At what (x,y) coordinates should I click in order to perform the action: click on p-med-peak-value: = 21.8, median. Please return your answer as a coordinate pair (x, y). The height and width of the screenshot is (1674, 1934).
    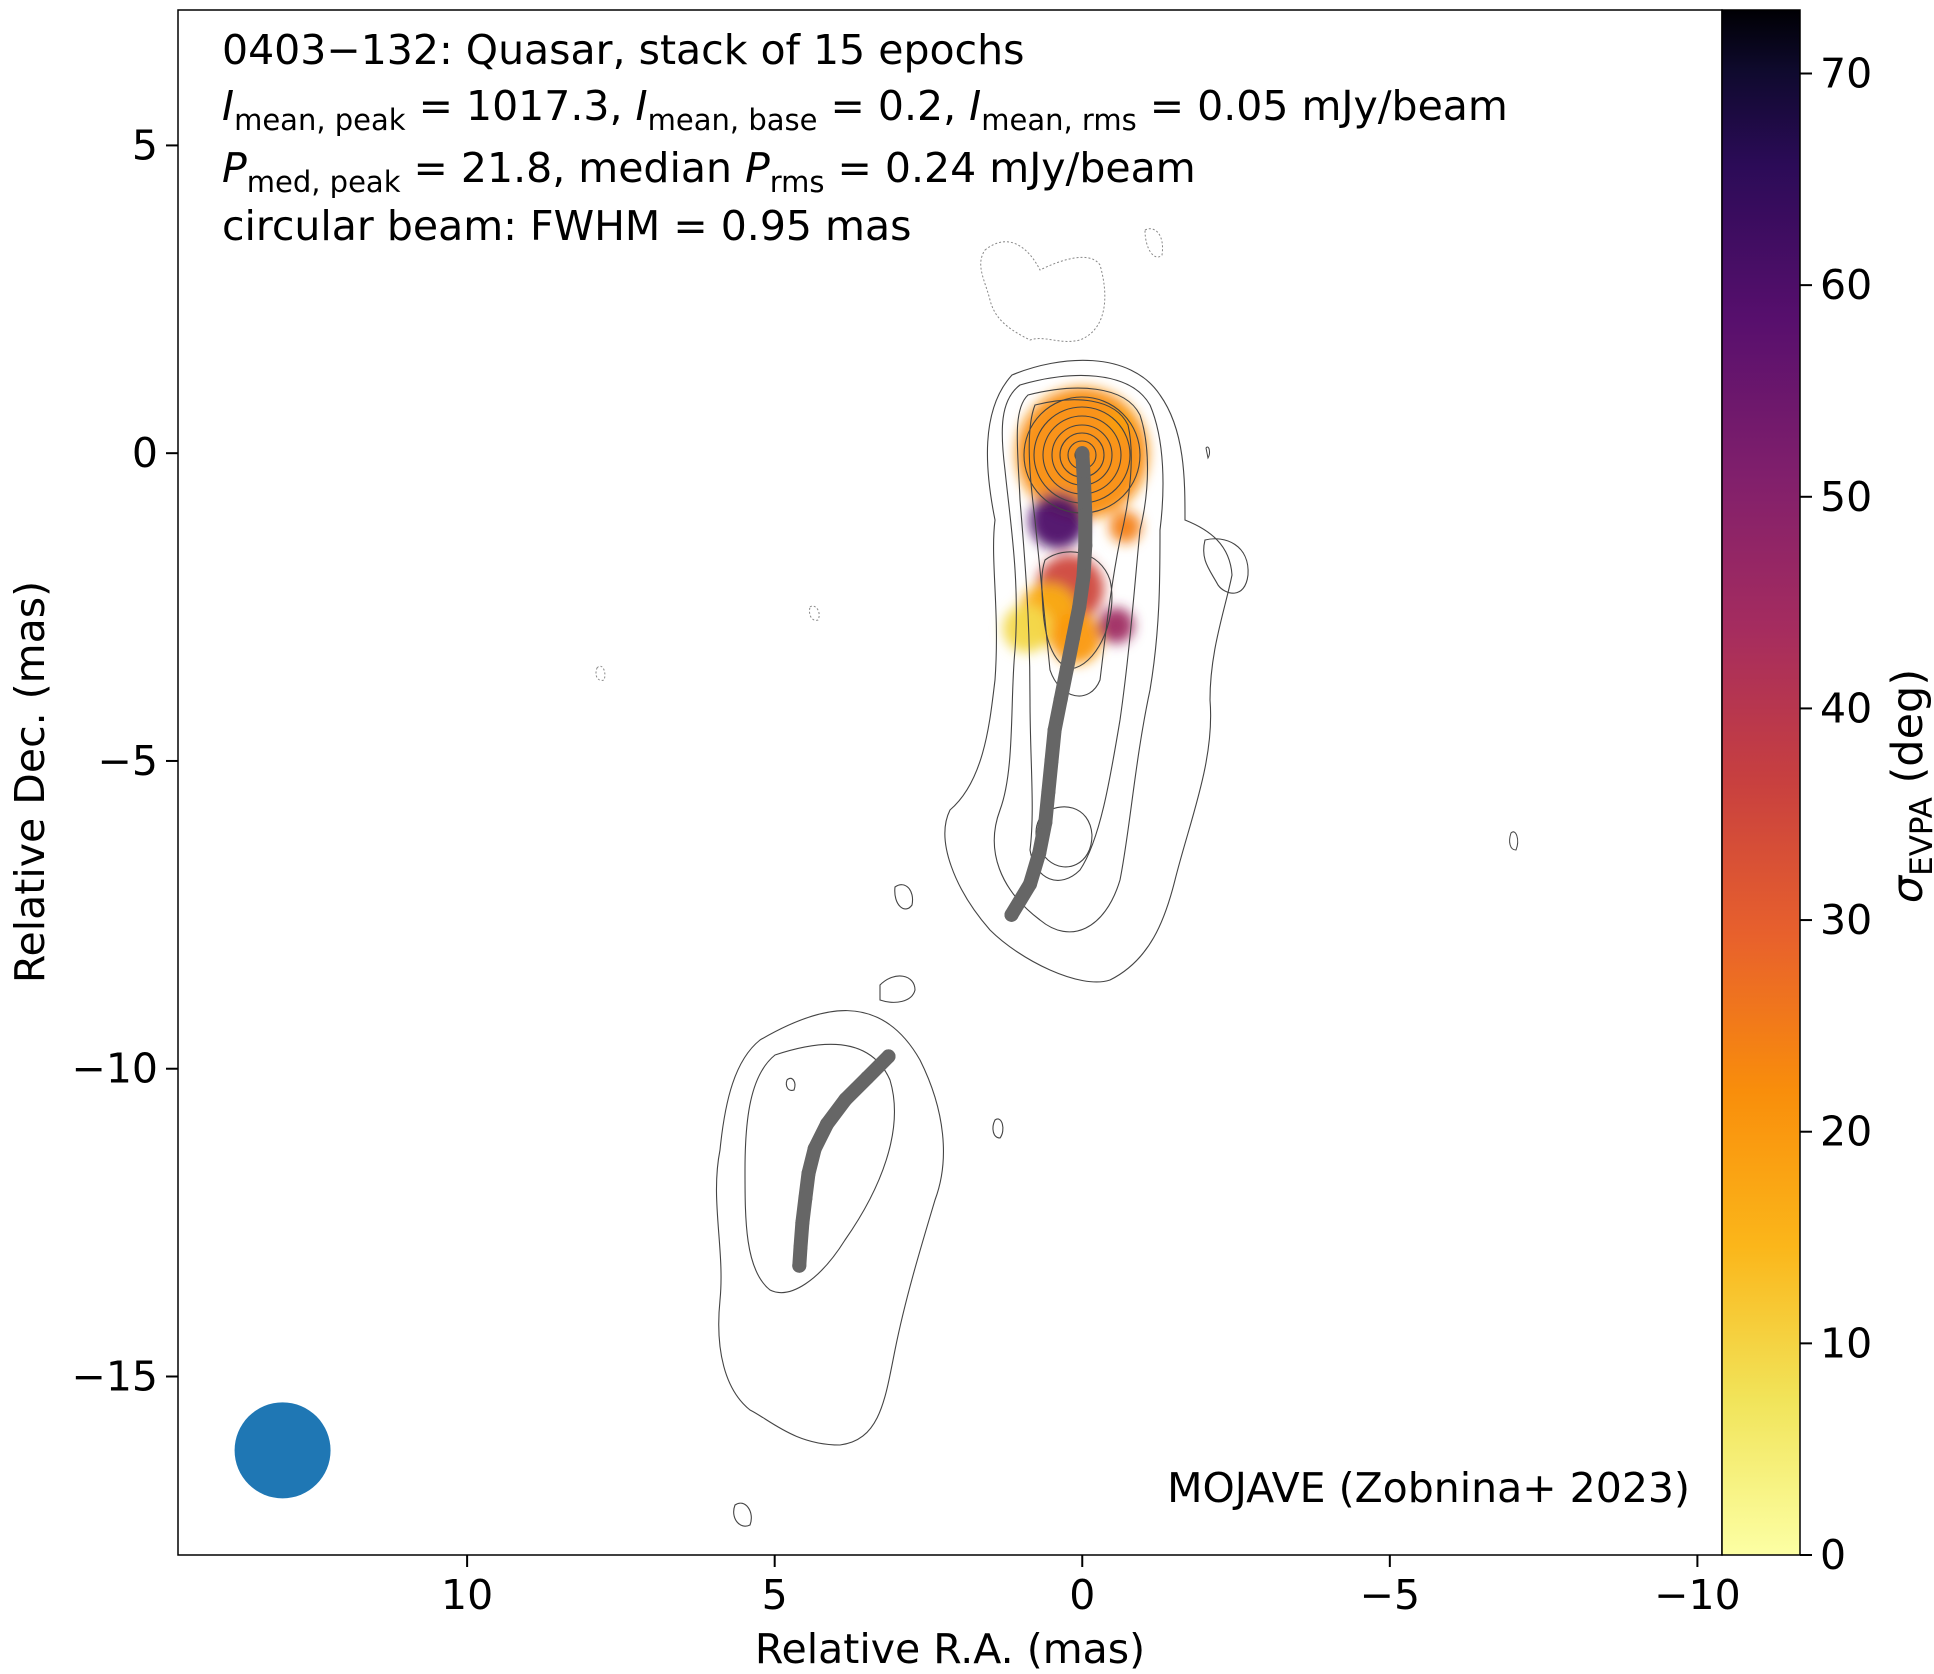
    Looking at the image, I should click on (573, 168).